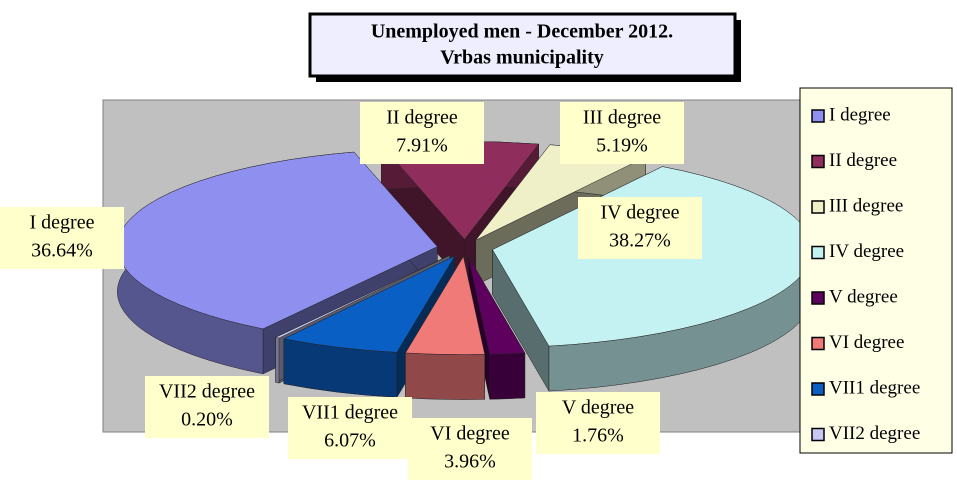  What do you see at coordinates (598, 408) in the screenshot?
I see `data-label: V degree` at bounding box center [598, 408].